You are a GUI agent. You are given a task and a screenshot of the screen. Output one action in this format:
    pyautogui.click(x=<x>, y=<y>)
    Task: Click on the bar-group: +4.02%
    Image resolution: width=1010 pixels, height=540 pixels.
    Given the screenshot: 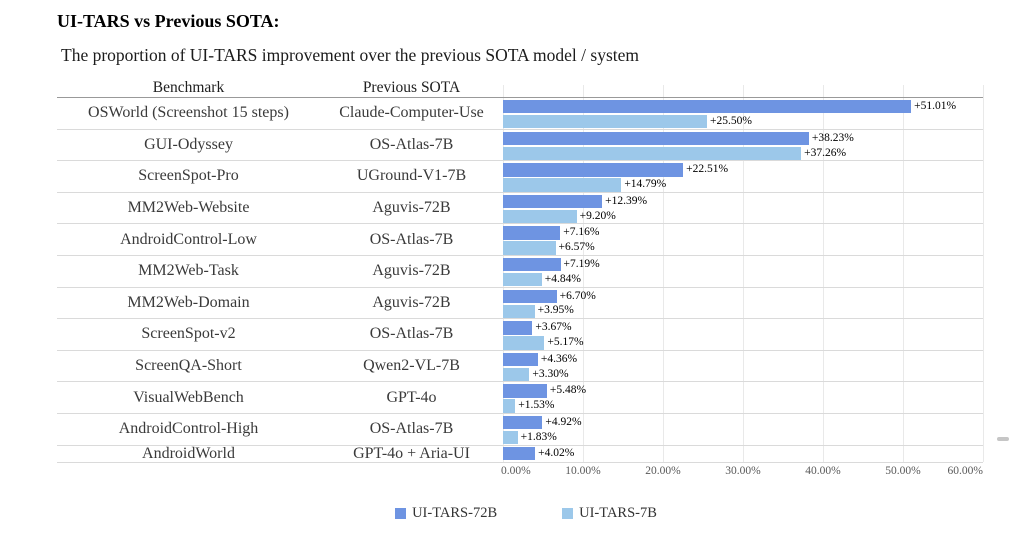 What is the action you would take?
    pyautogui.click(x=743, y=454)
    